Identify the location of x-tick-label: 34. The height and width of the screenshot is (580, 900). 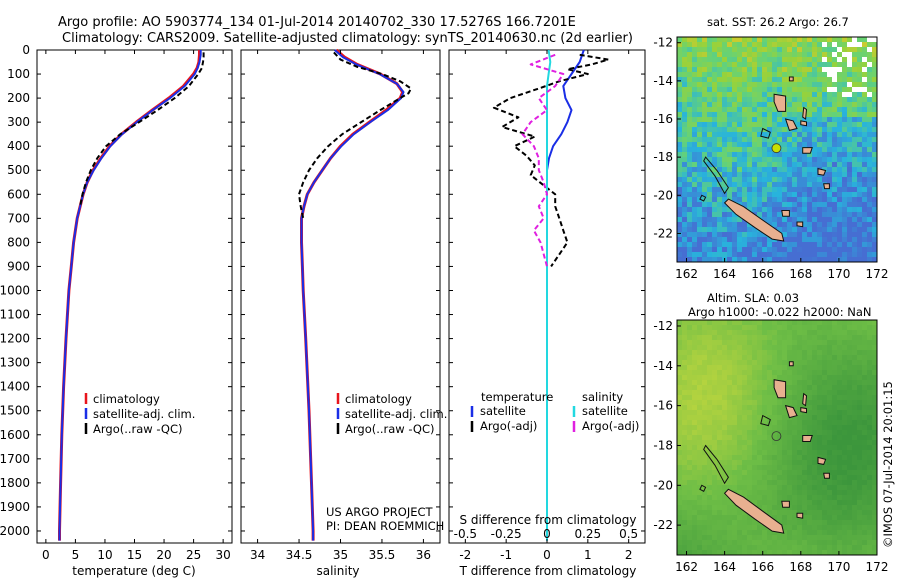
(257, 555).